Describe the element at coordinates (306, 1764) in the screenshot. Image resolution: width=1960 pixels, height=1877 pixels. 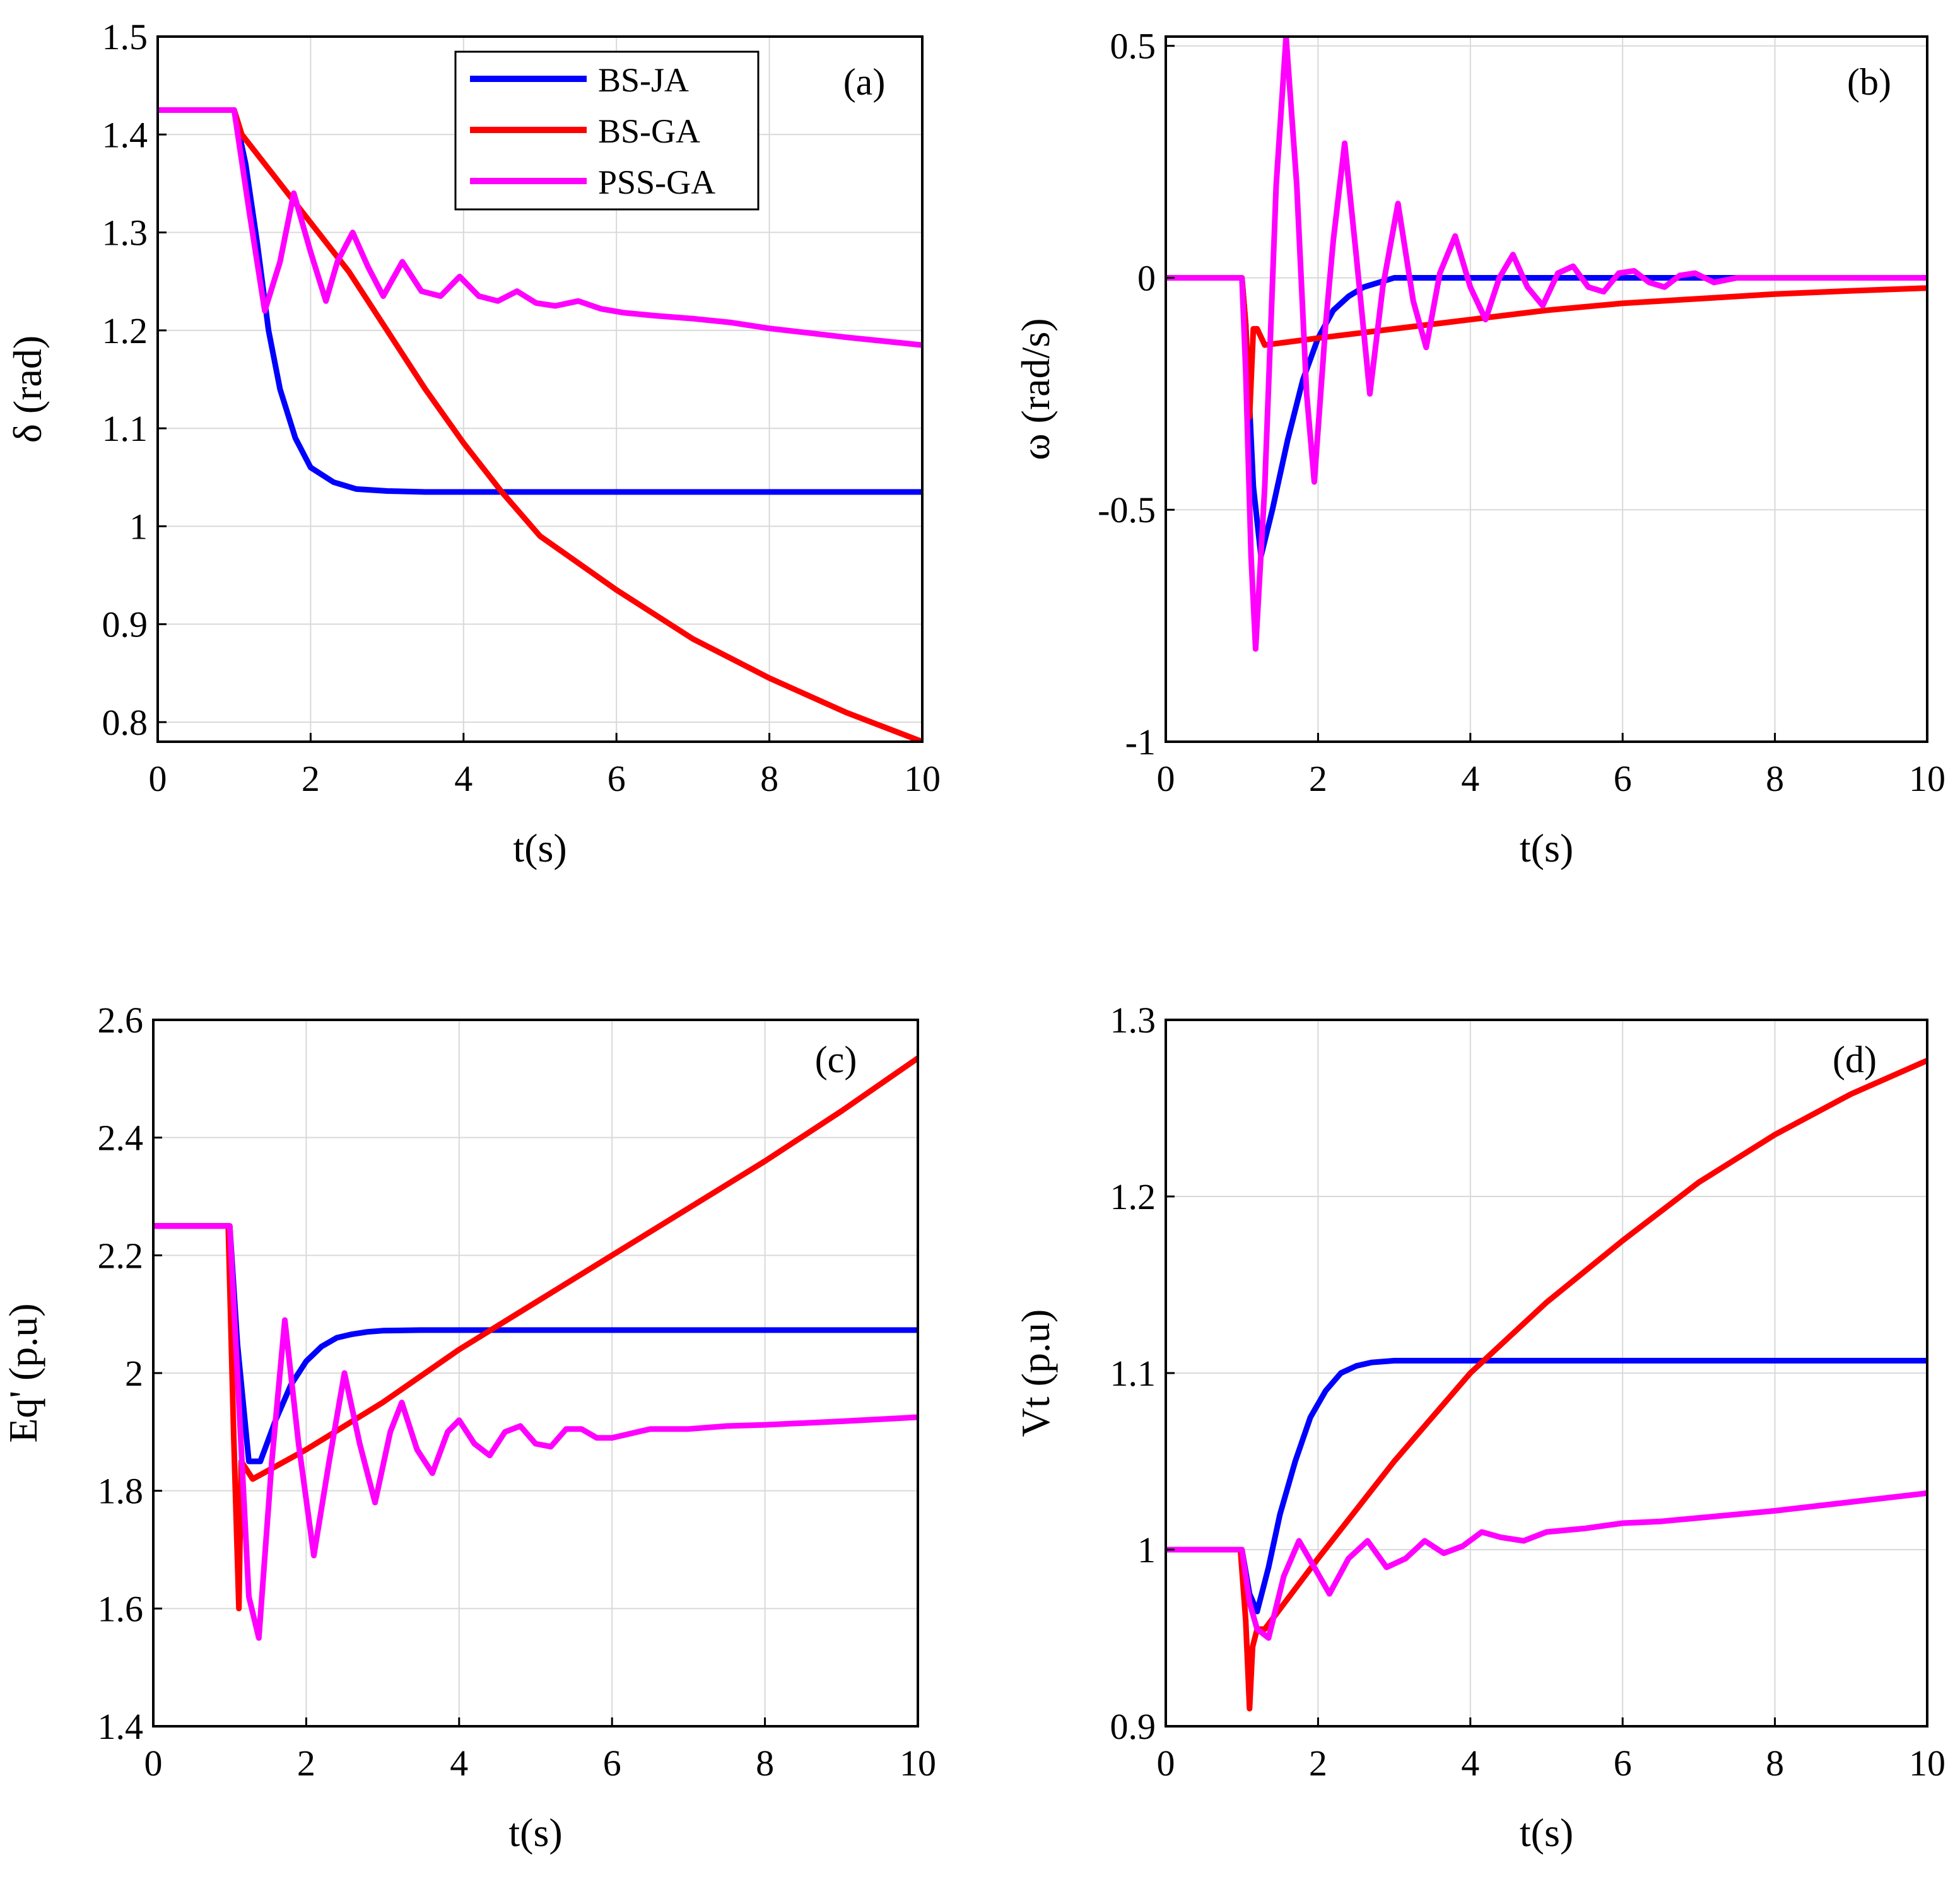
I see `panel-c-xtick-label: 2` at that location.